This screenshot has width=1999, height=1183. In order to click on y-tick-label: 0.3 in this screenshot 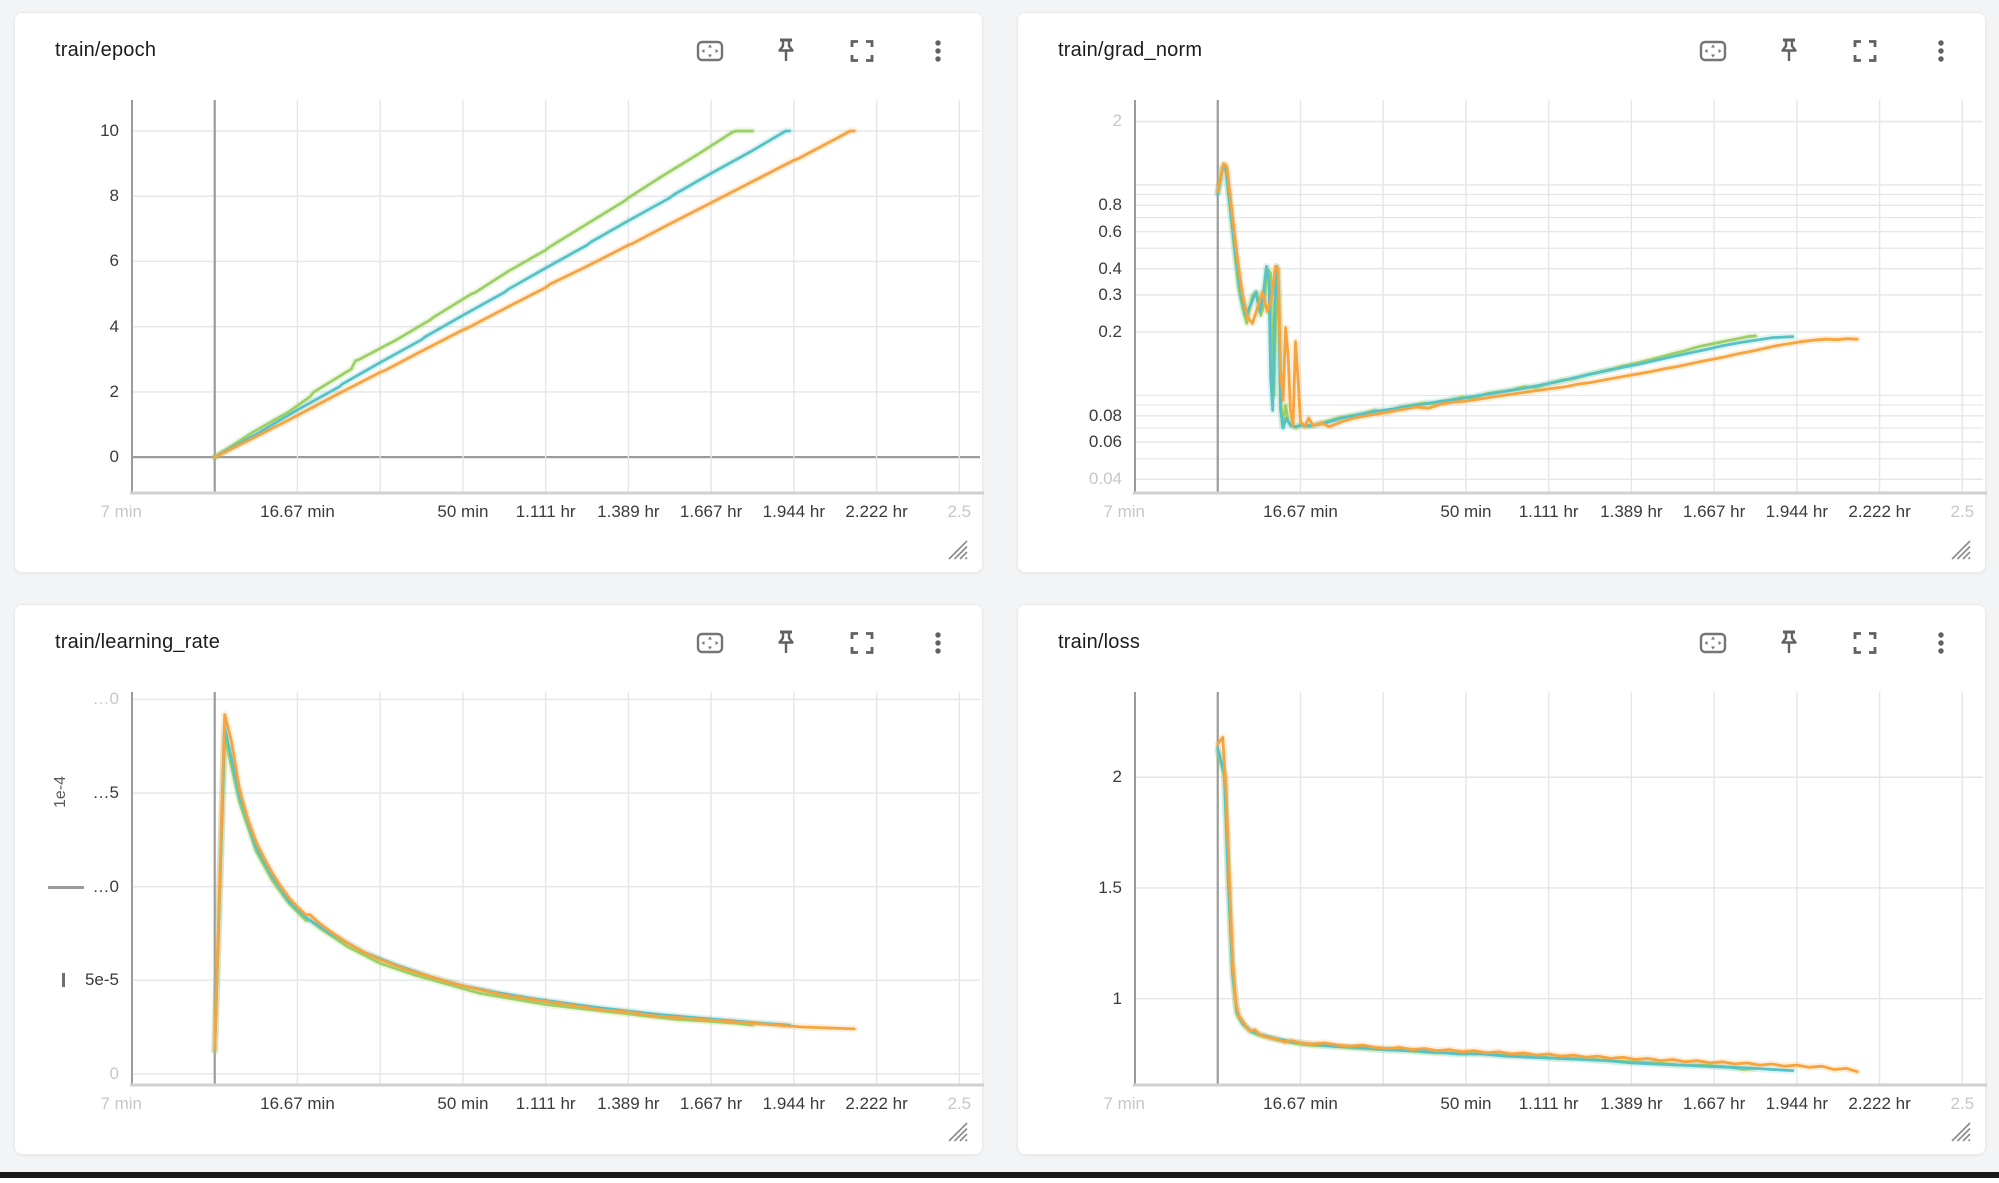, I will do `click(1110, 294)`.